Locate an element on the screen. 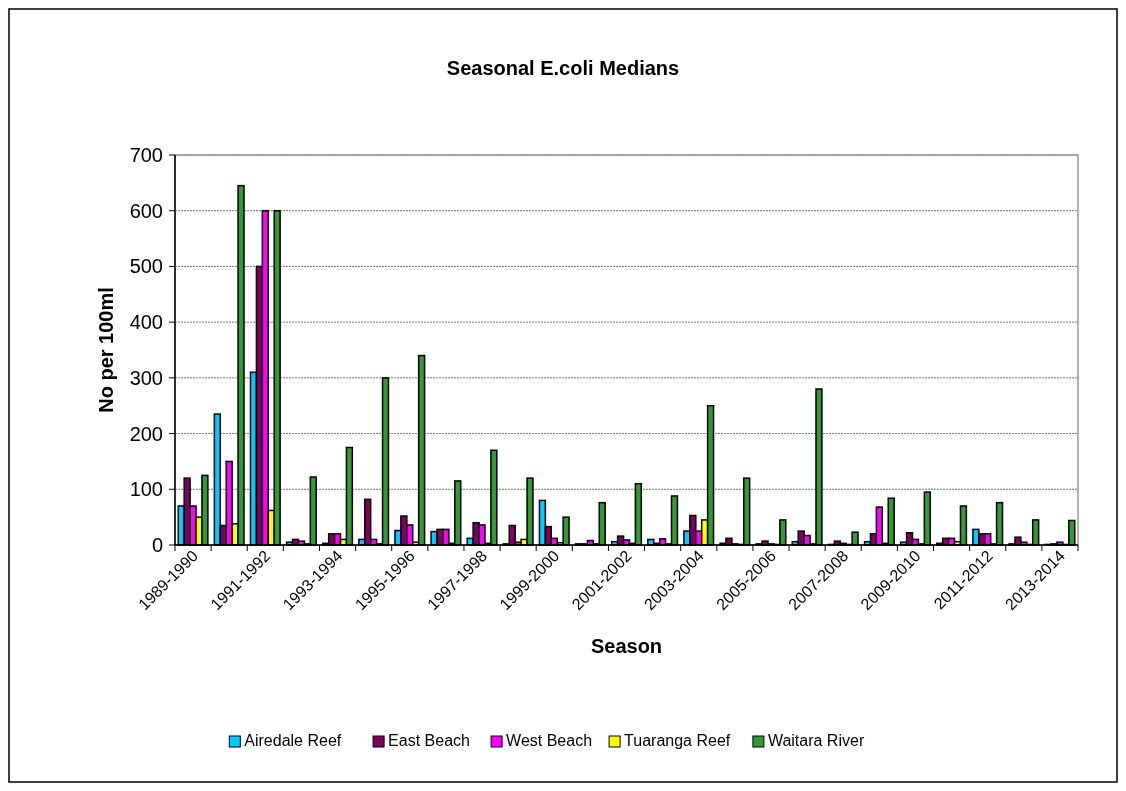 Image resolution: width=1126 pixels, height=791 pixels. y-tick-label: 400 is located at coordinates (146, 322).